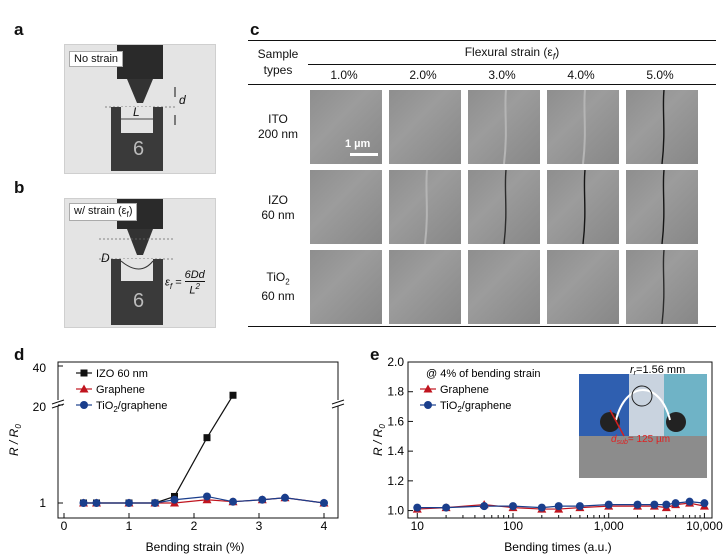  Describe the element at coordinates (364, 154) in the screenshot. I see `scale-bar` at that location.